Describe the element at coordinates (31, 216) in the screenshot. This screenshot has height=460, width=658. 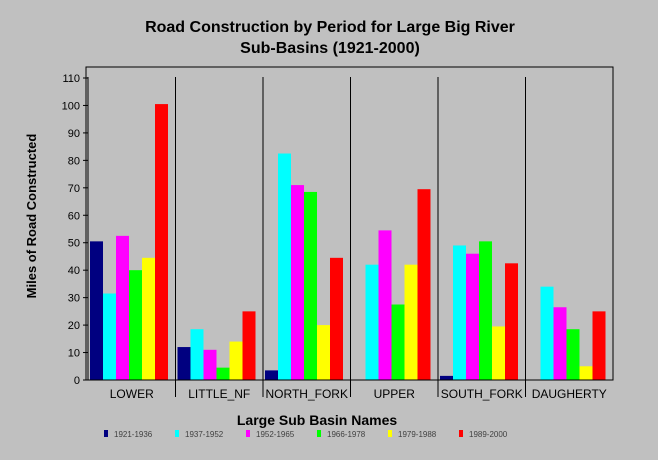
I see `y-axis-label: Miles of Road Constructed` at that location.